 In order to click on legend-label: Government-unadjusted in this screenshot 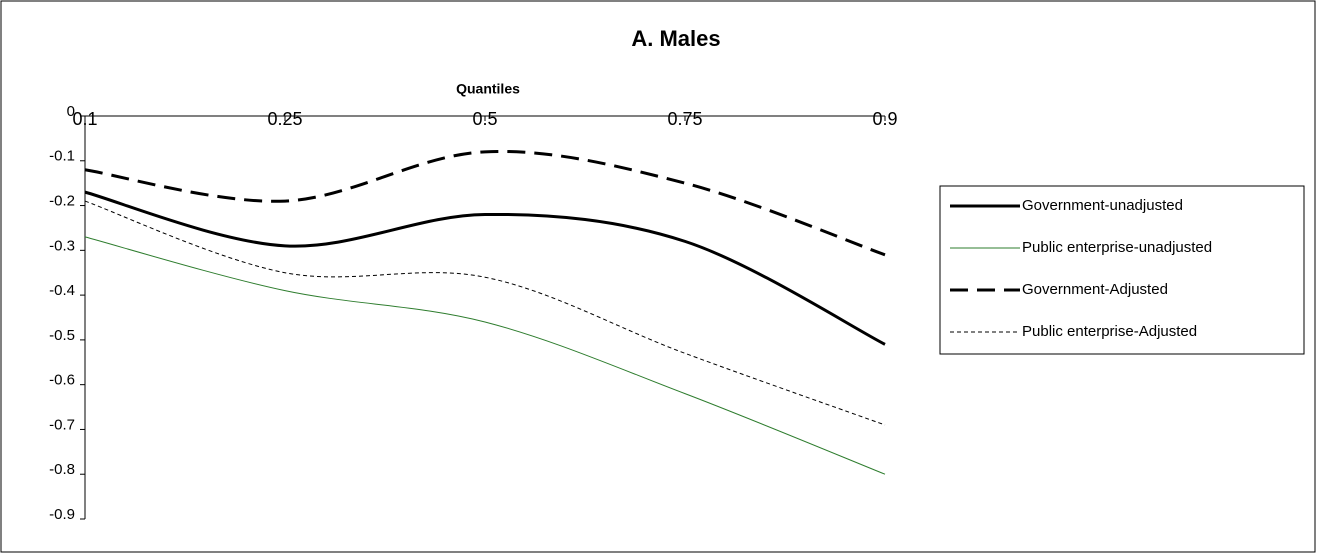, I will do `click(1102, 205)`.